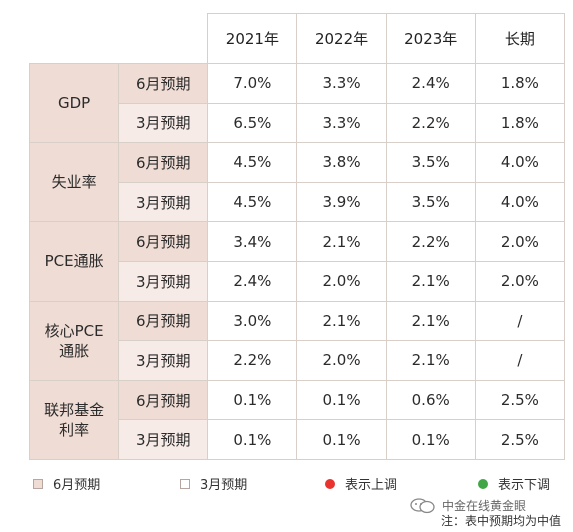 The width and height of the screenshot is (573, 532). I want to click on table-row: 联邦基金 利率 6月预期 0.1% 0.1% 0.6% 2.5%, so click(297, 419).